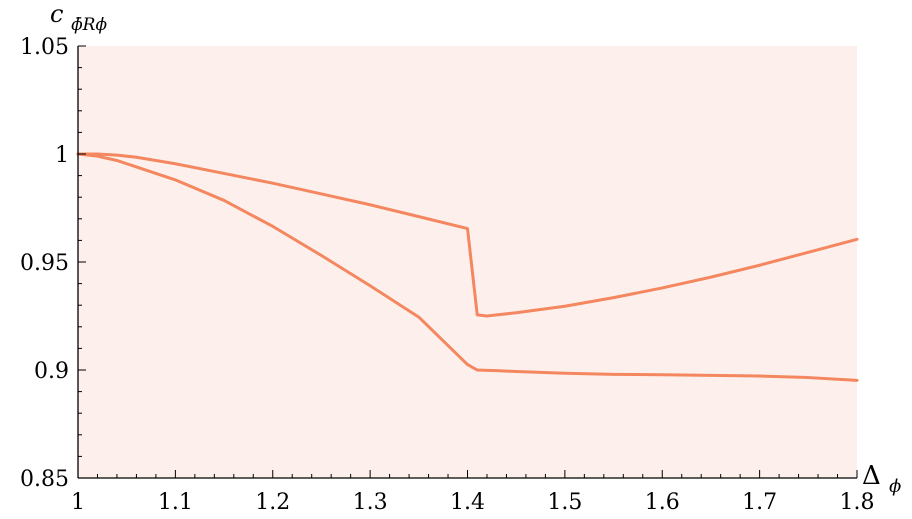 This screenshot has height=519, width=912. What do you see at coordinates (272, 502) in the screenshot?
I see `x-tick-label: 1.2` at bounding box center [272, 502].